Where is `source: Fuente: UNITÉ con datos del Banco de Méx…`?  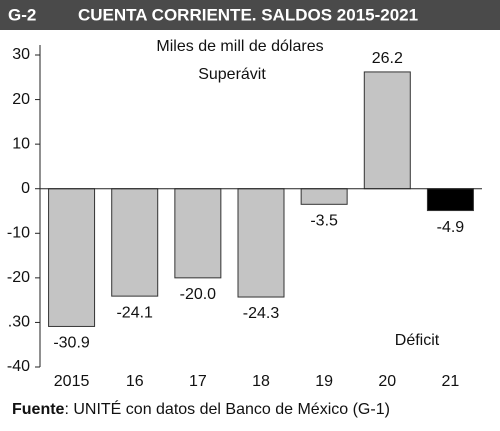 source: Fuente: UNITÉ con datos del Banco de Méx… is located at coordinates (201, 408).